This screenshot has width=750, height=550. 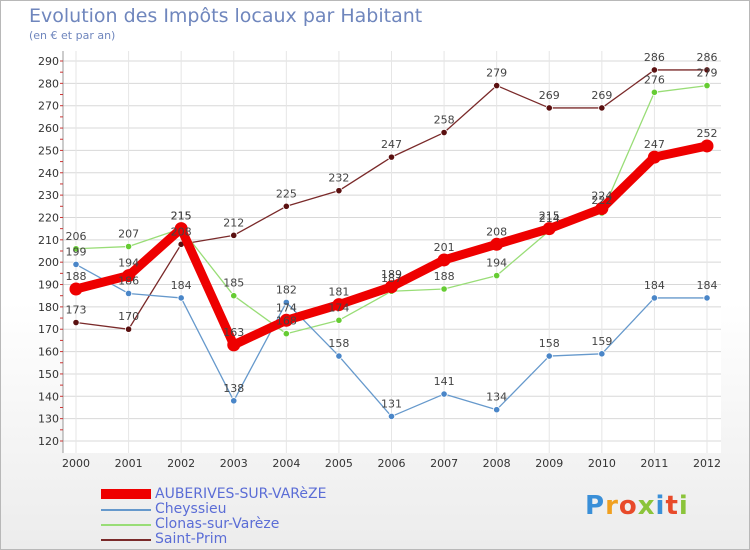 What do you see at coordinates (48, 106) in the screenshot?
I see `y-tick-label: 270` at bounding box center [48, 106].